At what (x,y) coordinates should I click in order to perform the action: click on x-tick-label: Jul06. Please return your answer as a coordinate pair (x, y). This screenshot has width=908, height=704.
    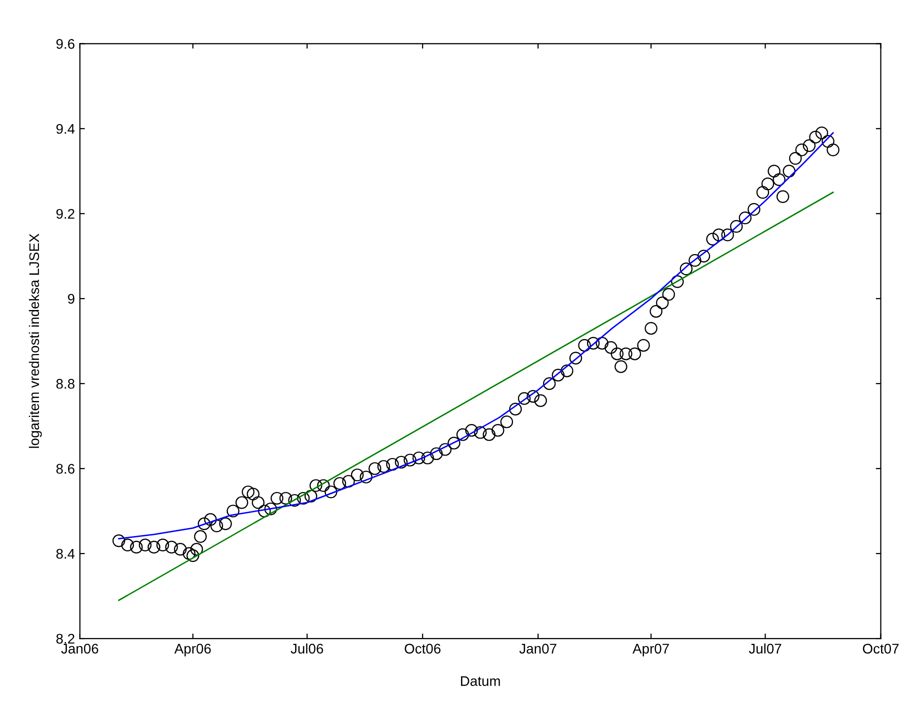
    Looking at the image, I should click on (307, 648).